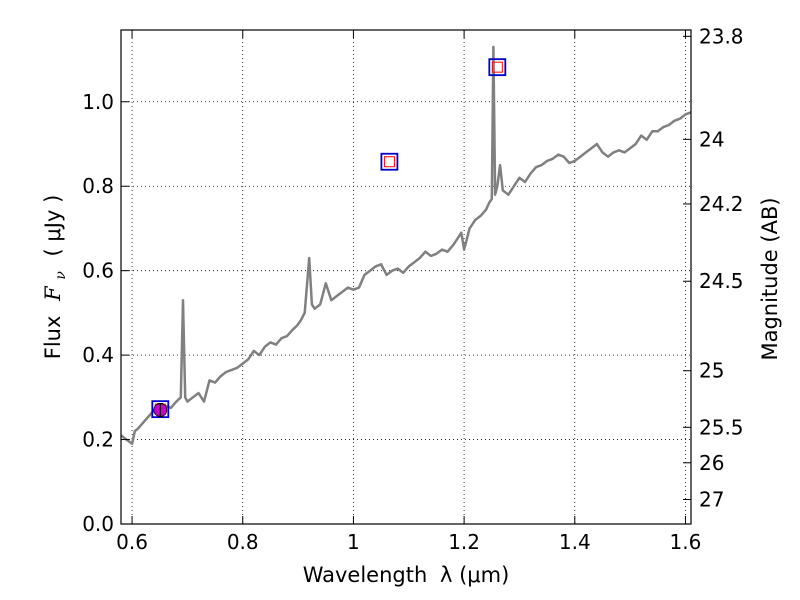 The width and height of the screenshot is (800, 600). Describe the element at coordinates (711, 139) in the screenshot. I see `y2-tick-label: 24` at that location.